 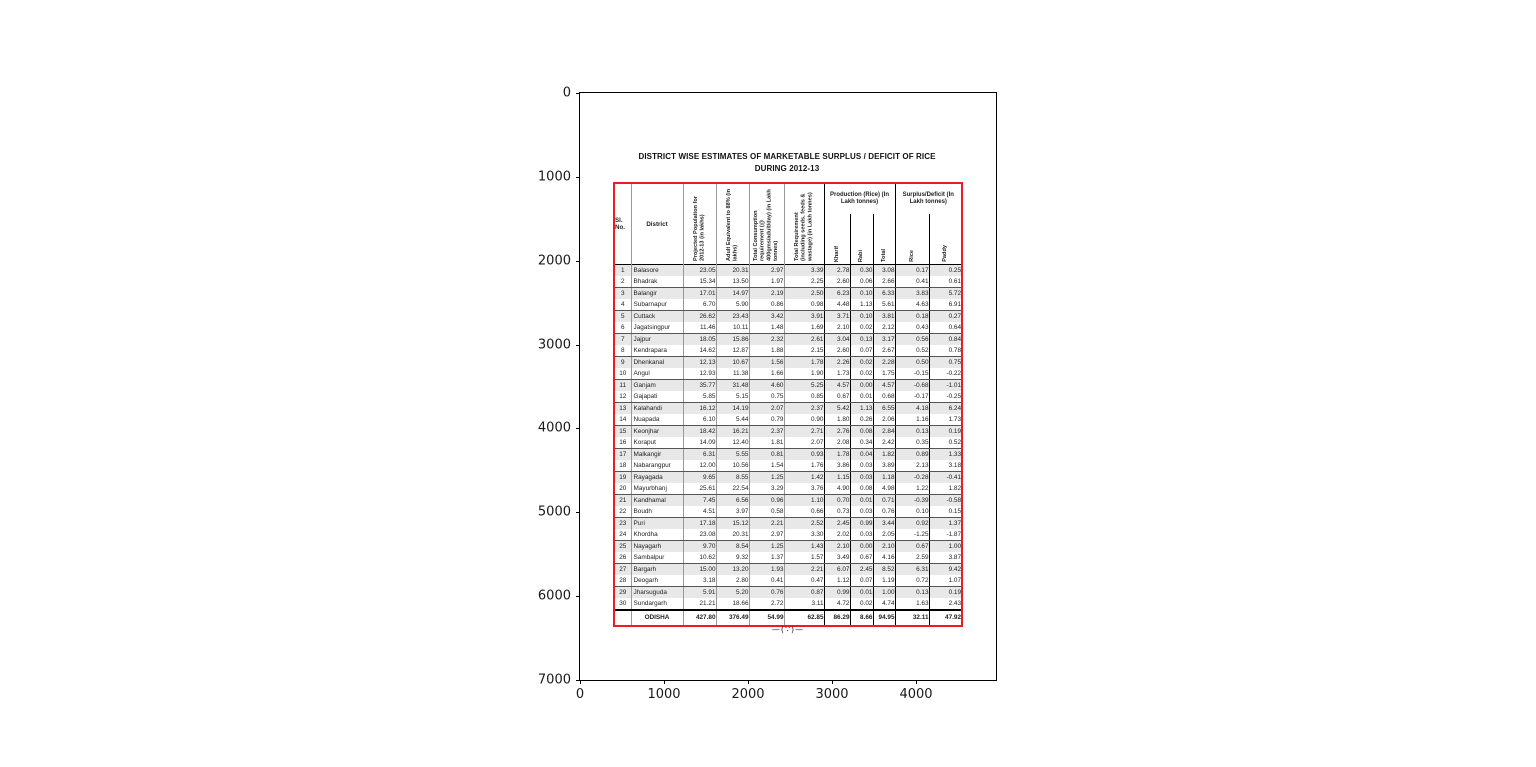 What do you see at coordinates (766, 339) in the screenshot?
I see `table-cell: 2.32` at bounding box center [766, 339].